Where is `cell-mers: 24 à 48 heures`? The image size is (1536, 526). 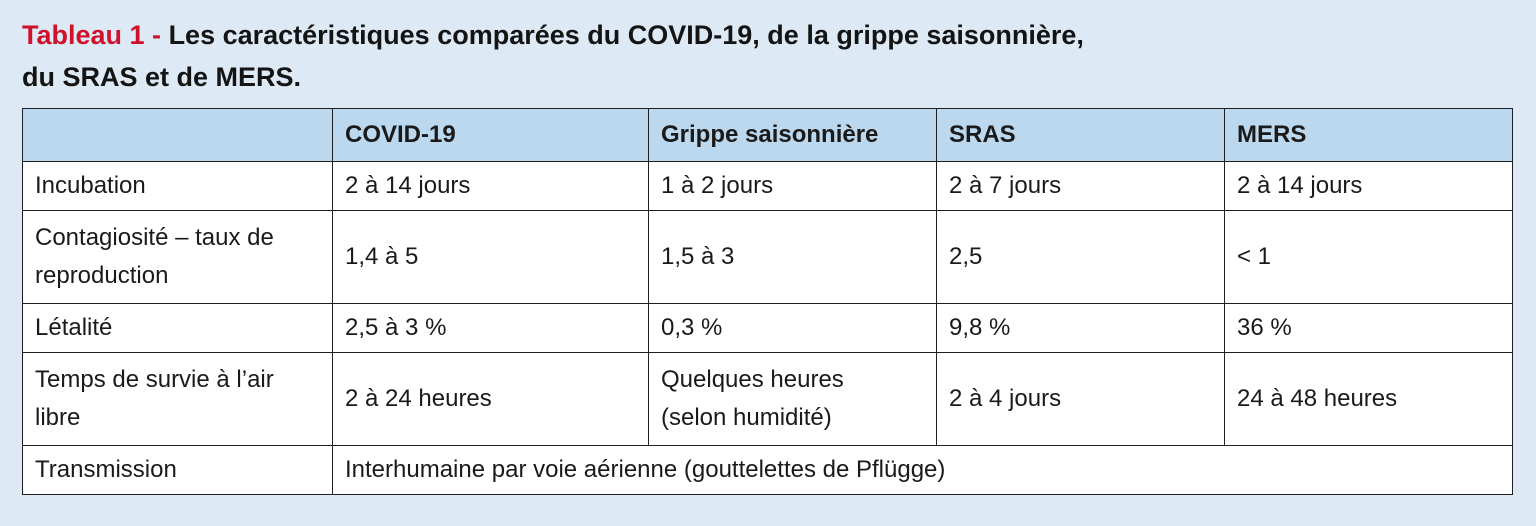
cell-mers: 24 à 48 heures is located at coordinates (1368, 399).